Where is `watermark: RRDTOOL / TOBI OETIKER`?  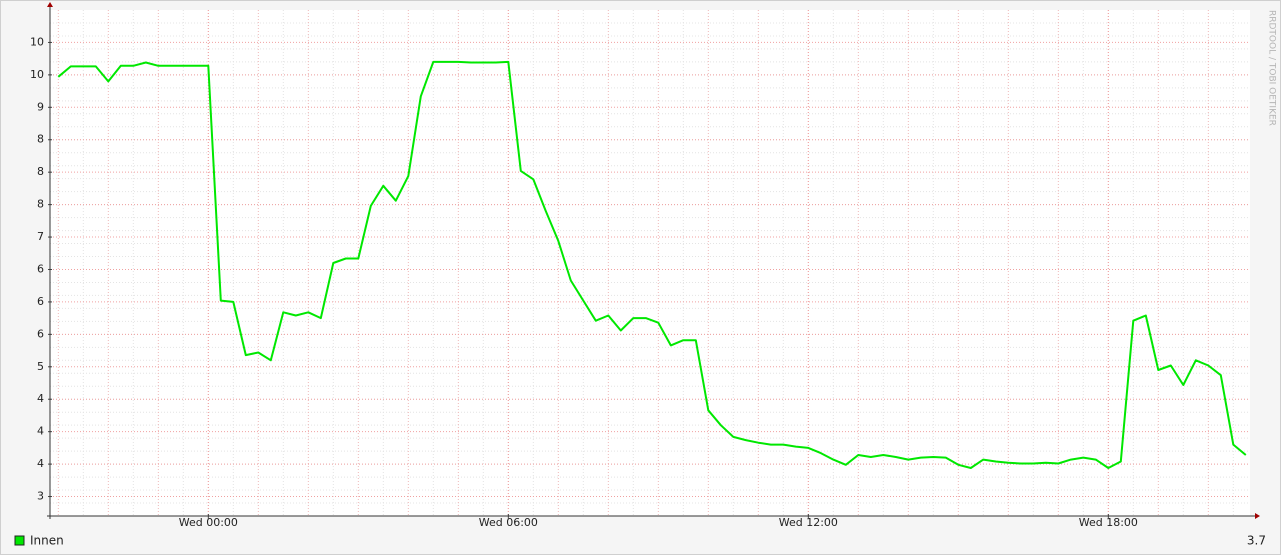 watermark: RRDTOOL / TOBI OETIKER is located at coordinates (1272, 68).